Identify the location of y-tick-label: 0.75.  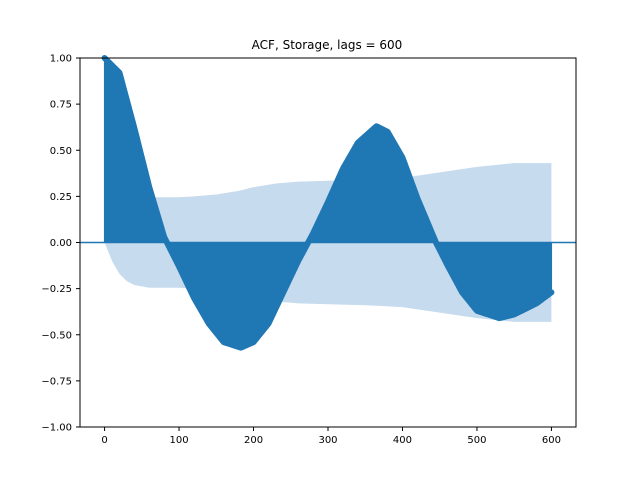
(61, 105).